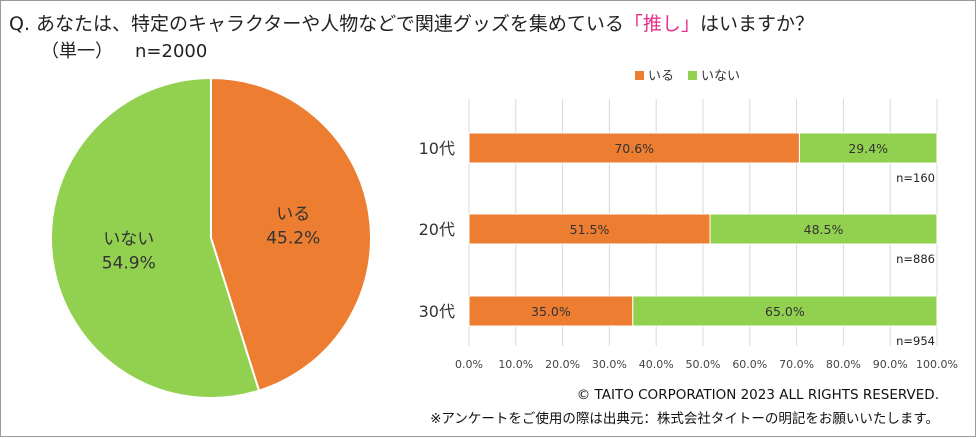 This screenshot has height=439, width=978. I want to click on n-label: n=954, so click(915, 341).